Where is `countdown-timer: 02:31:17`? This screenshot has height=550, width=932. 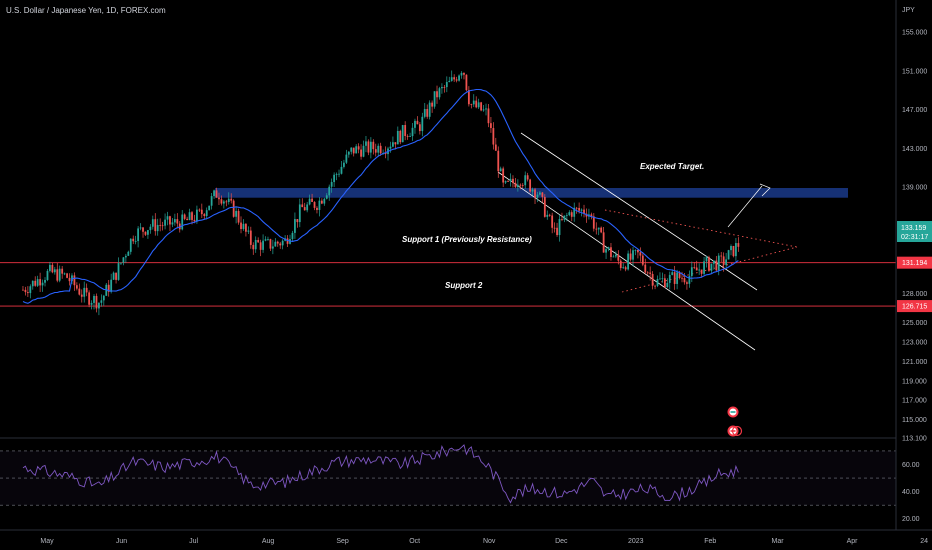 countdown-timer: 02:31:17 is located at coordinates (914, 237).